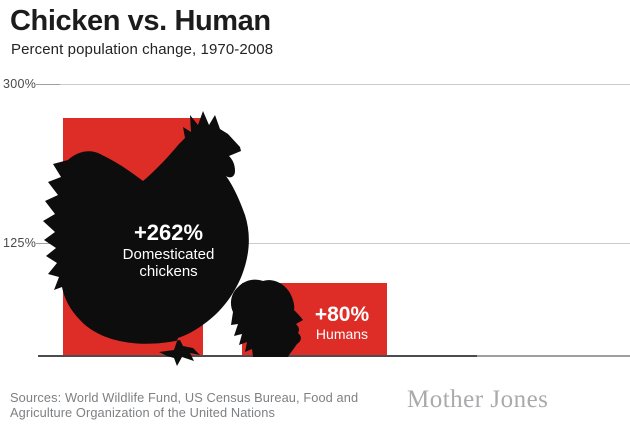 The width and height of the screenshot is (630, 426). I want to click on humans-value-label: +80%, so click(342, 314).